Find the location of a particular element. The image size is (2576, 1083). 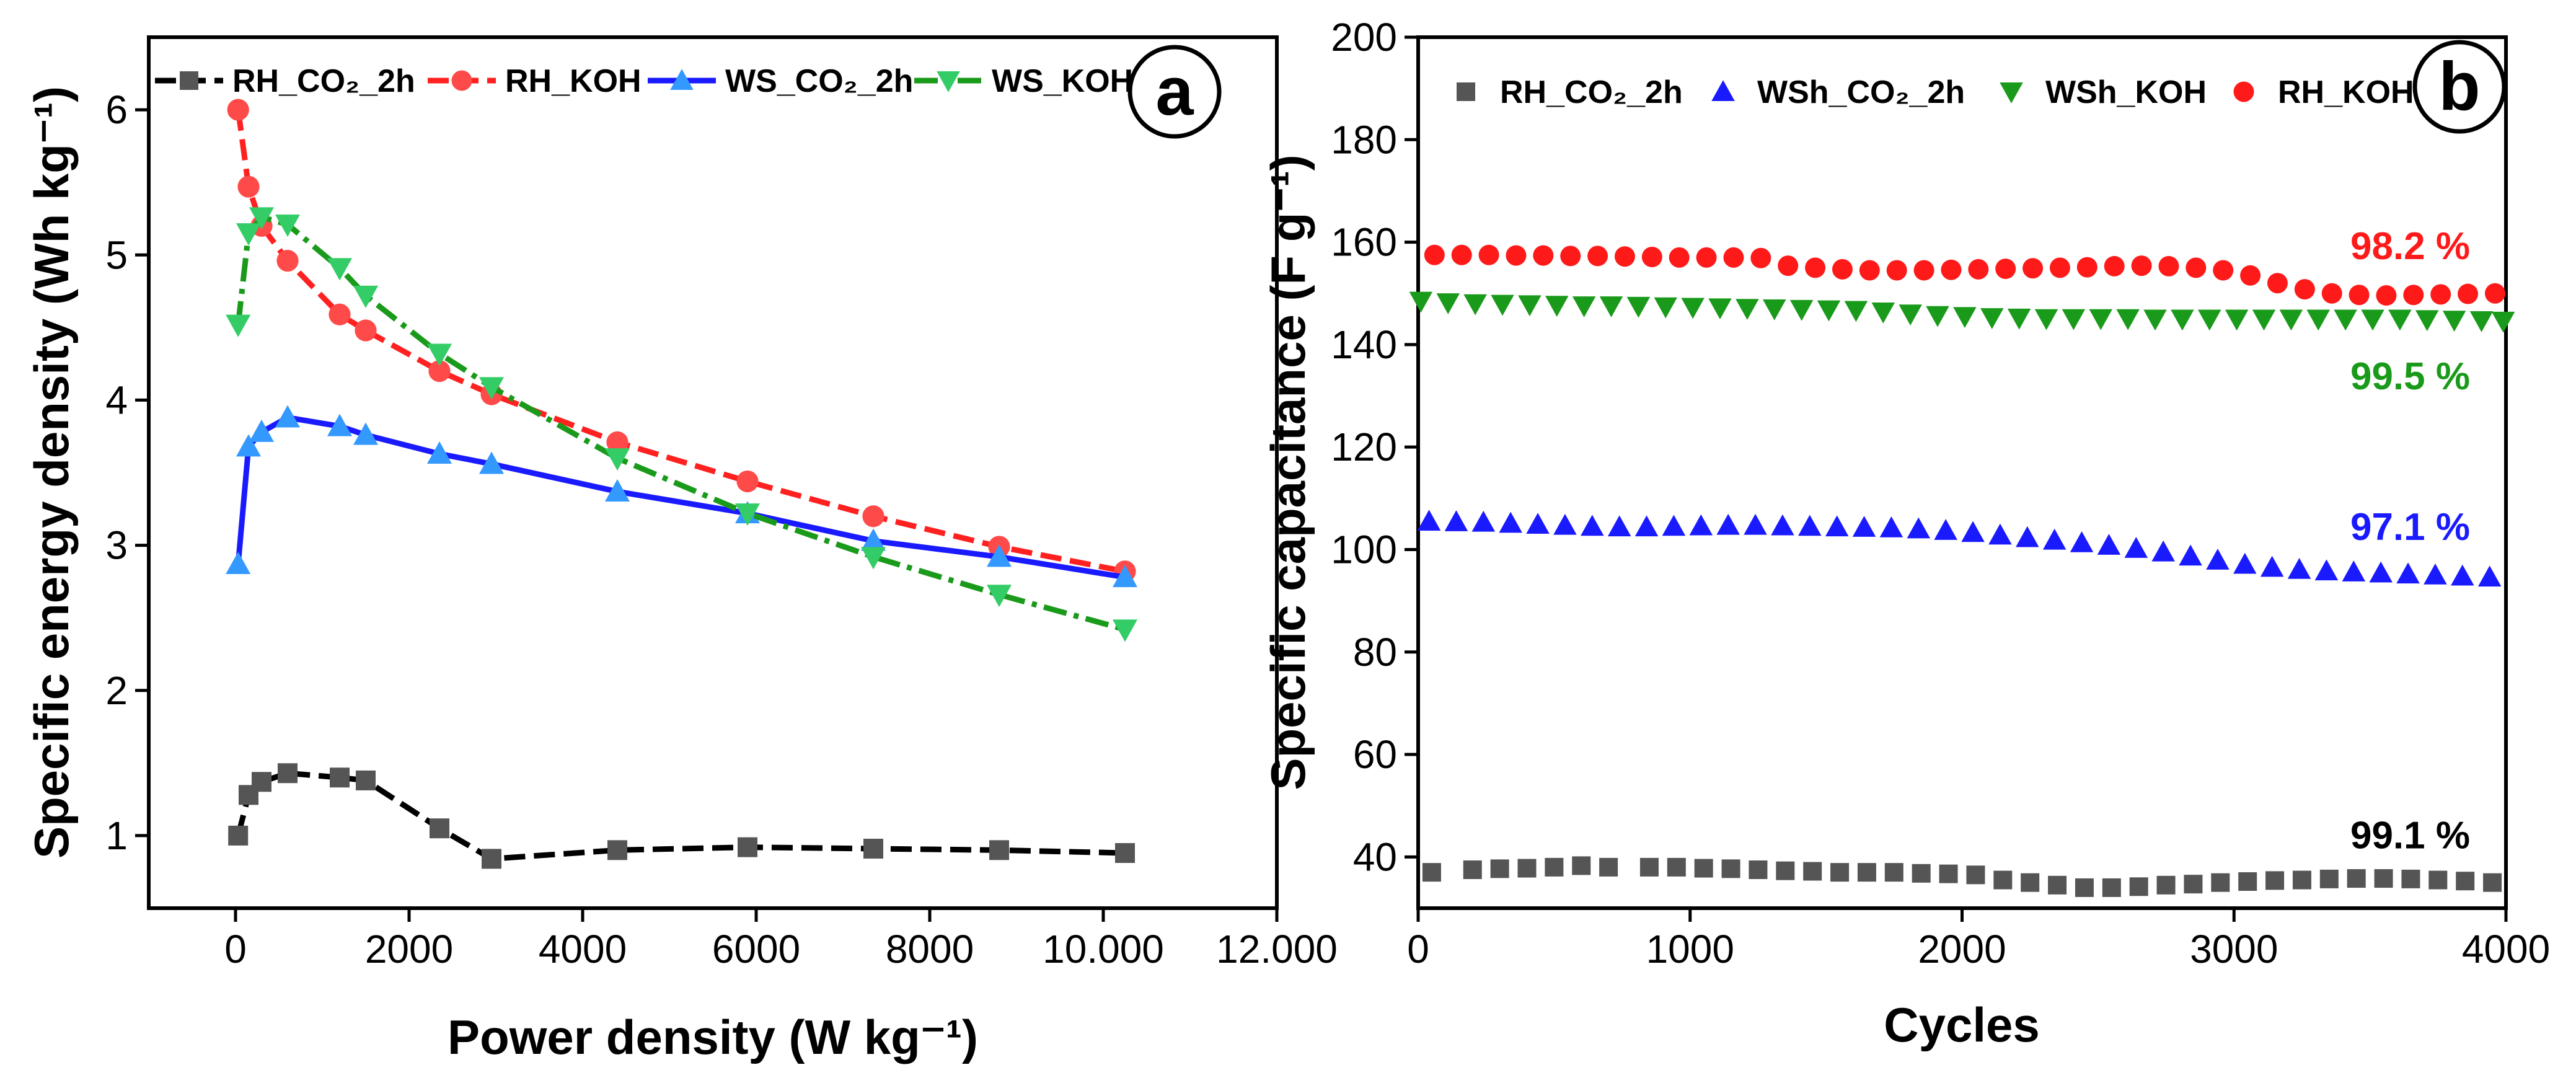

panel-a-y-tick-label: 2 is located at coordinates (116, 690).